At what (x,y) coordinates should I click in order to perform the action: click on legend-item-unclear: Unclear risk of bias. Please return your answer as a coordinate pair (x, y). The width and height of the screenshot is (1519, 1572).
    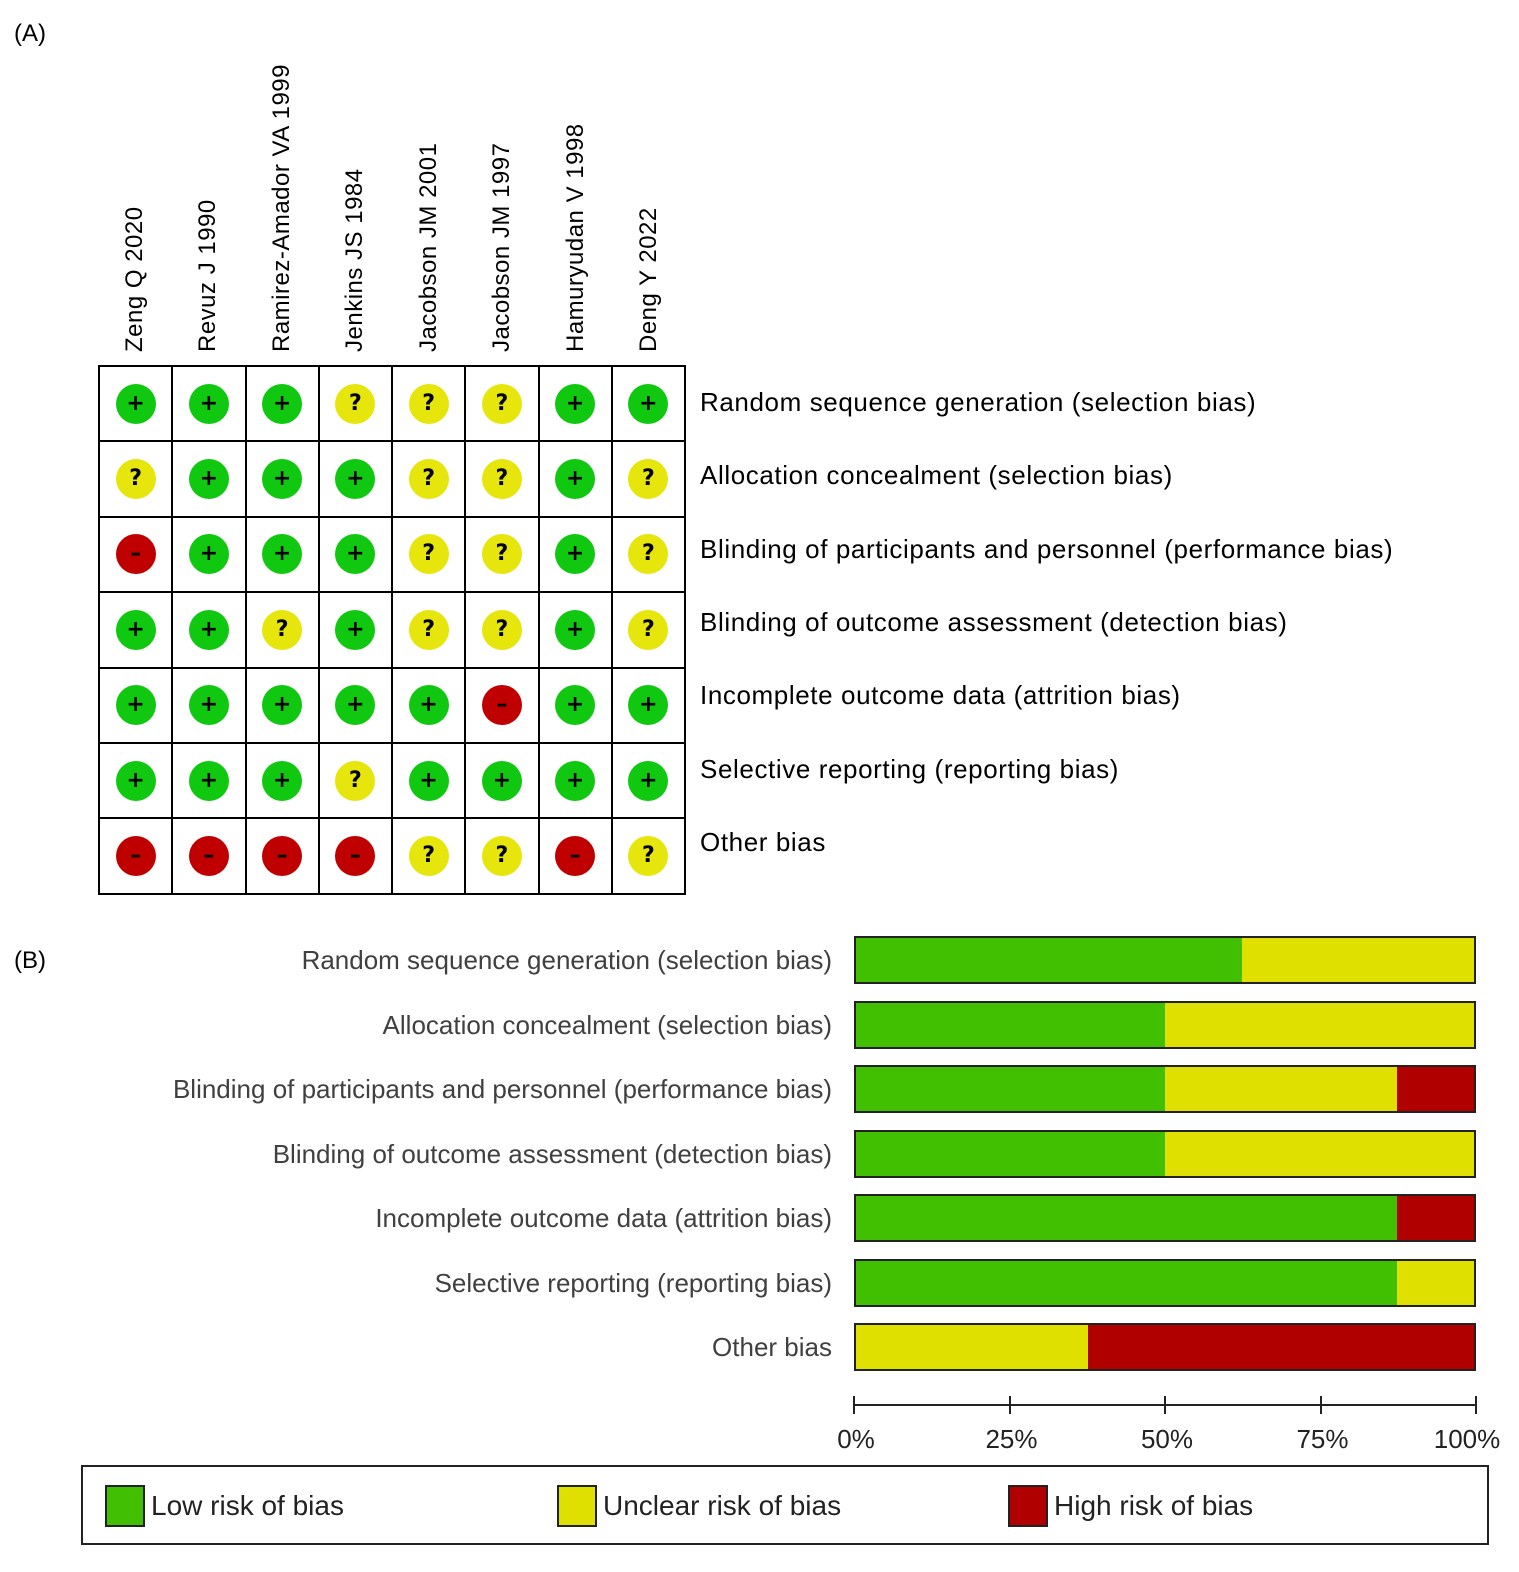
    Looking at the image, I should click on (699, 1506).